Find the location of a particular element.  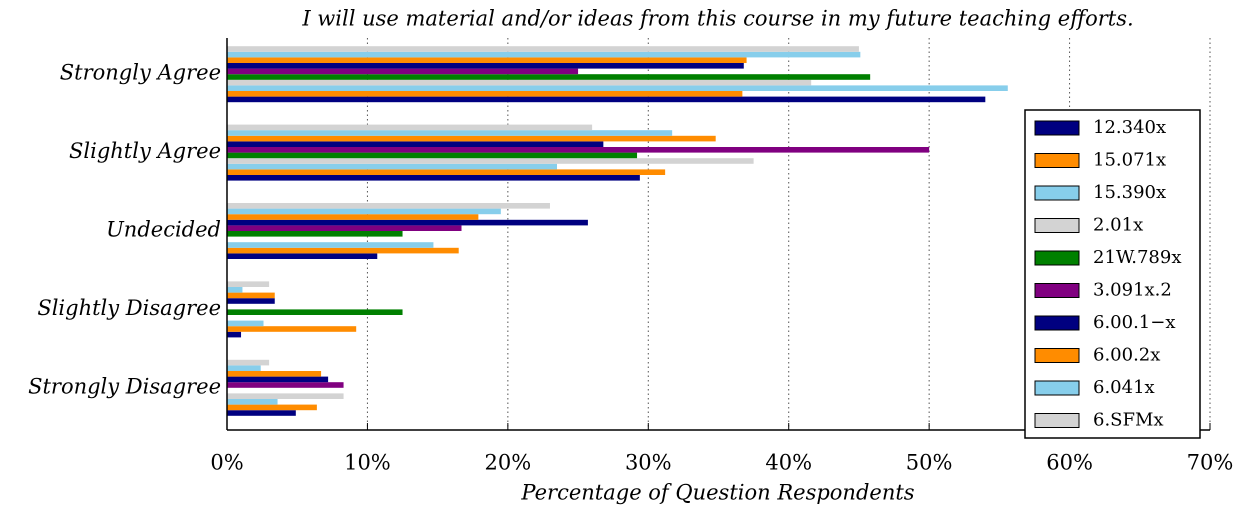

x-tick-label: 60% is located at coordinates (1069, 463).